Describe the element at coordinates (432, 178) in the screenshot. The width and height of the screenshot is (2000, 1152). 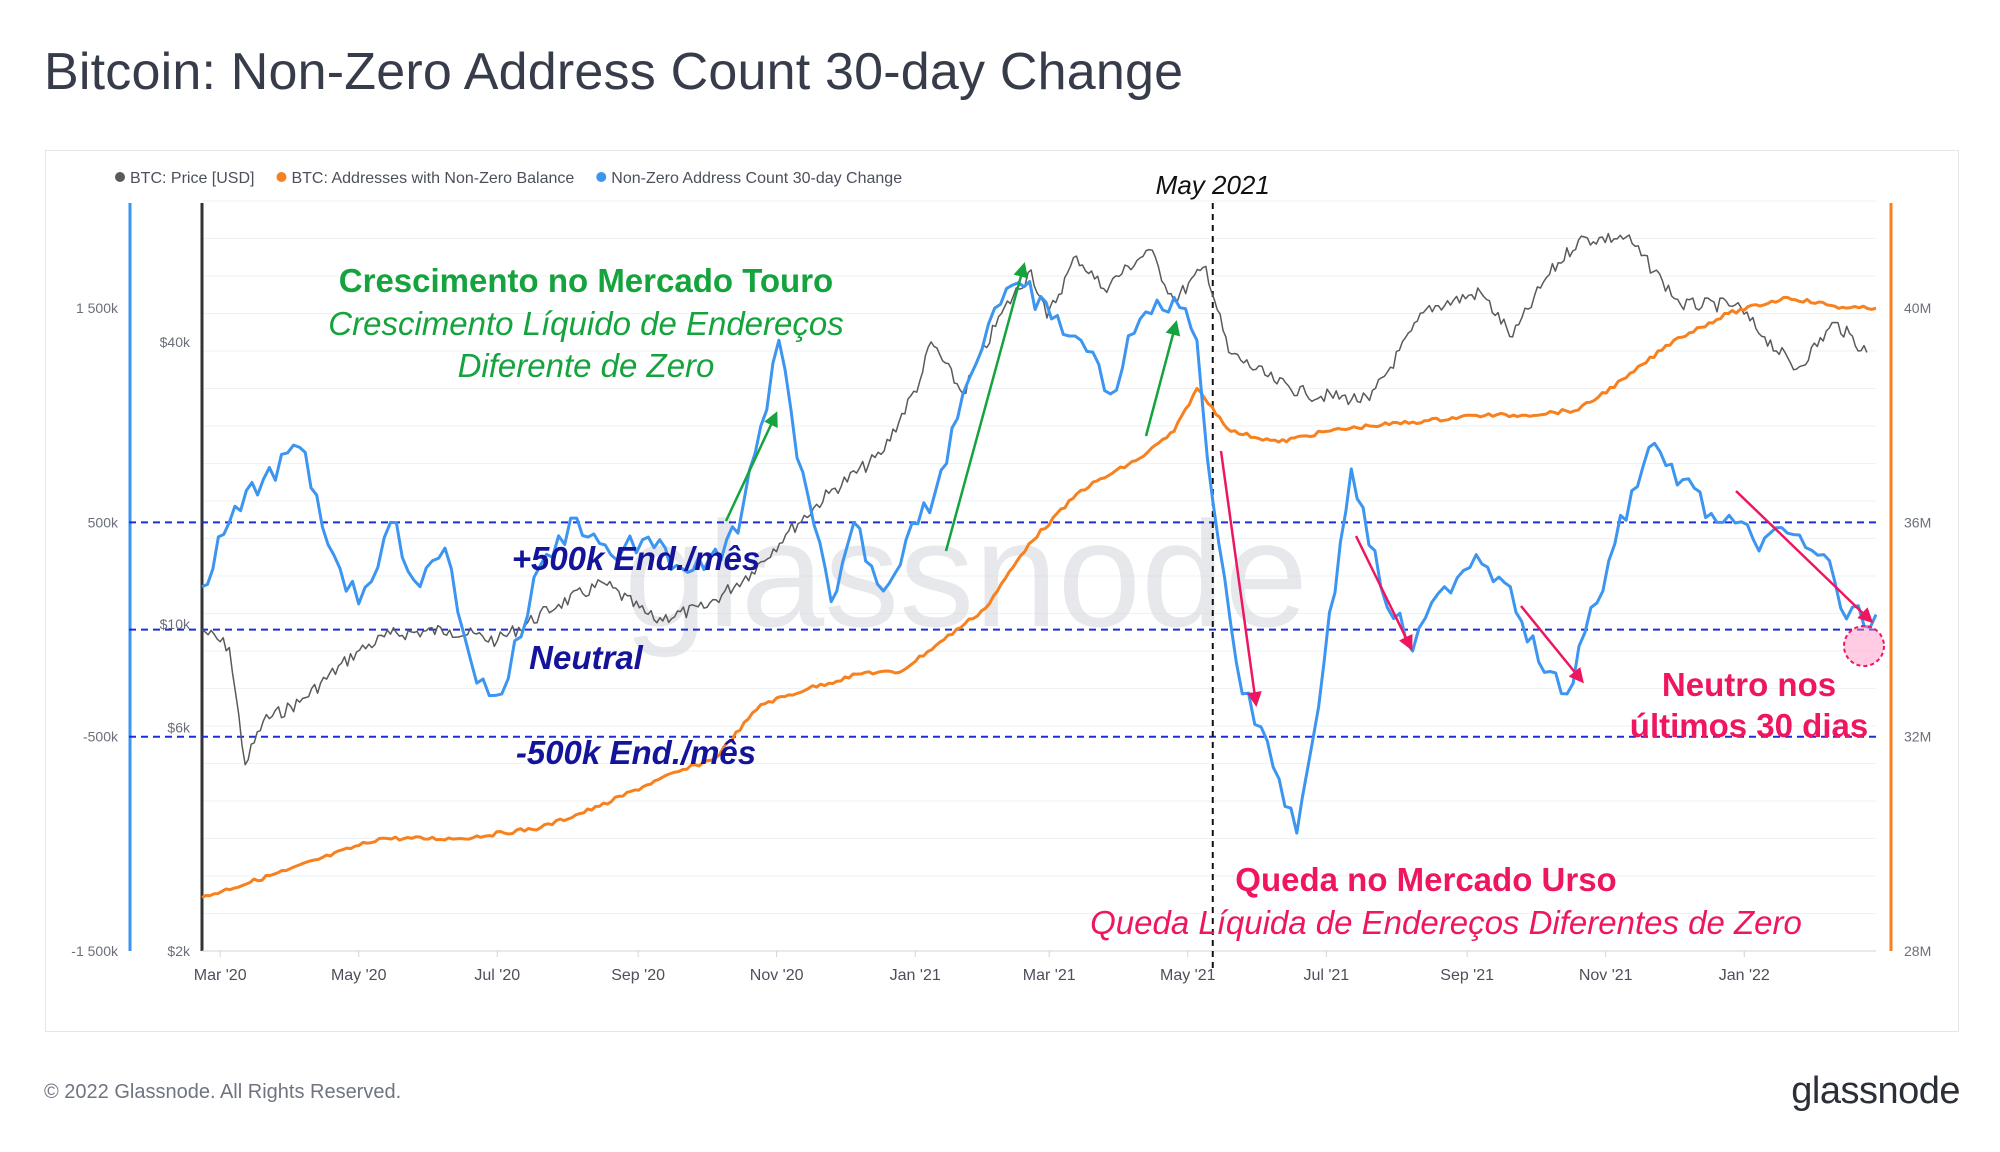
I see `legend-item: BTC: Addresses with Non-Zero Balance` at that location.